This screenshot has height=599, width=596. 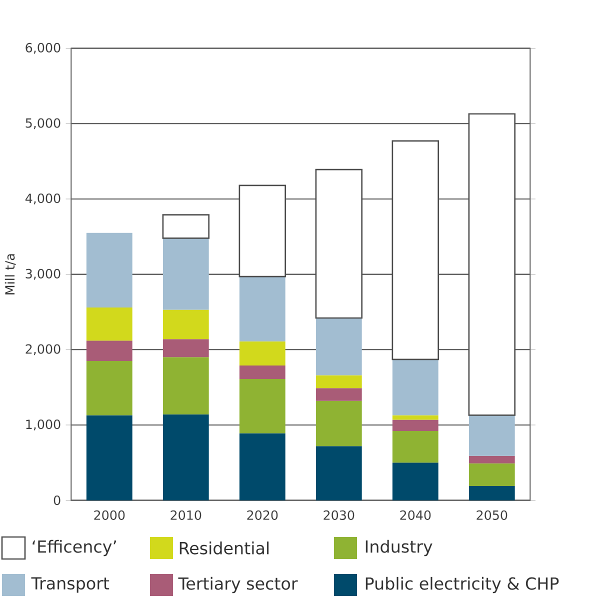 What do you see at coordinates (43, 425) in the screenshot?
I see `y-tick-label: 1,000` at bounding box center [43, 425].